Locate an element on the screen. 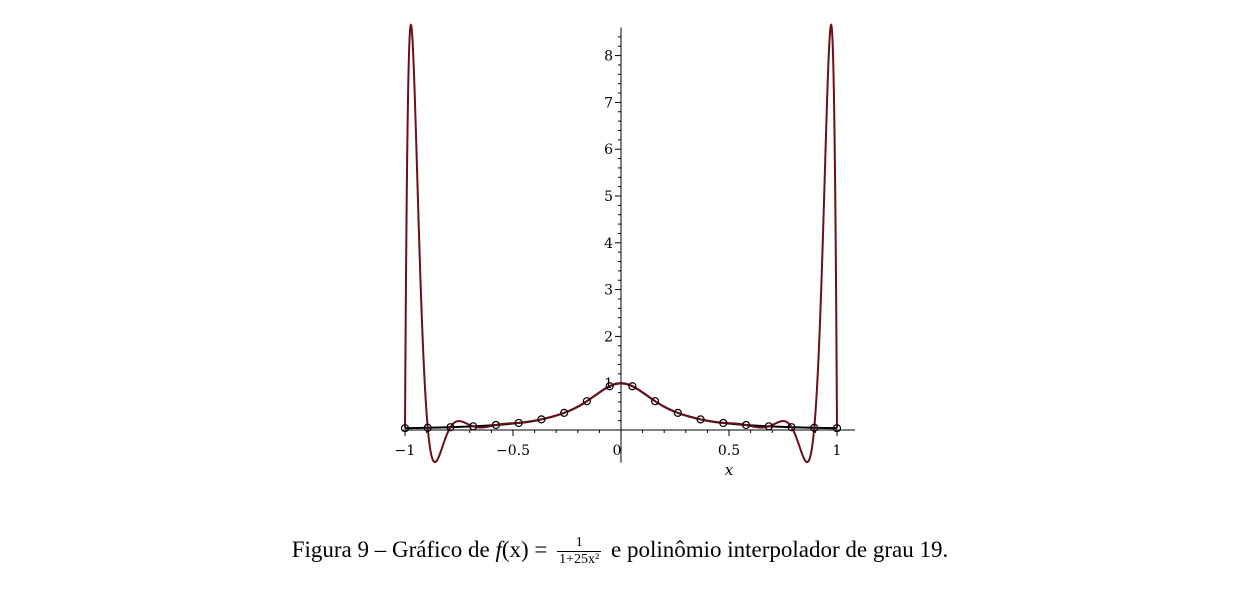 This screenshot has width=1240, height=602. y-tick-label: 7 is located at coordinates (608, 103).